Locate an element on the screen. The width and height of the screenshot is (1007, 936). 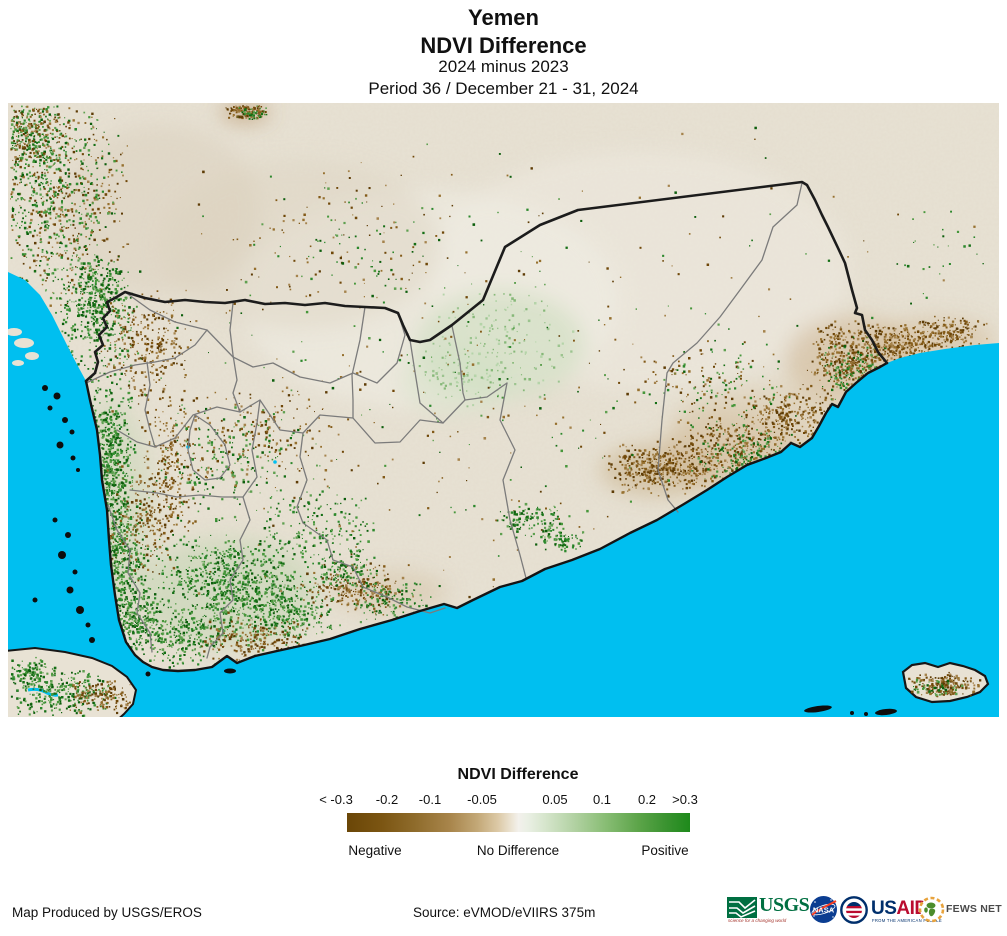
legend-tick: 0.05 is located at coordinates (555, 799).